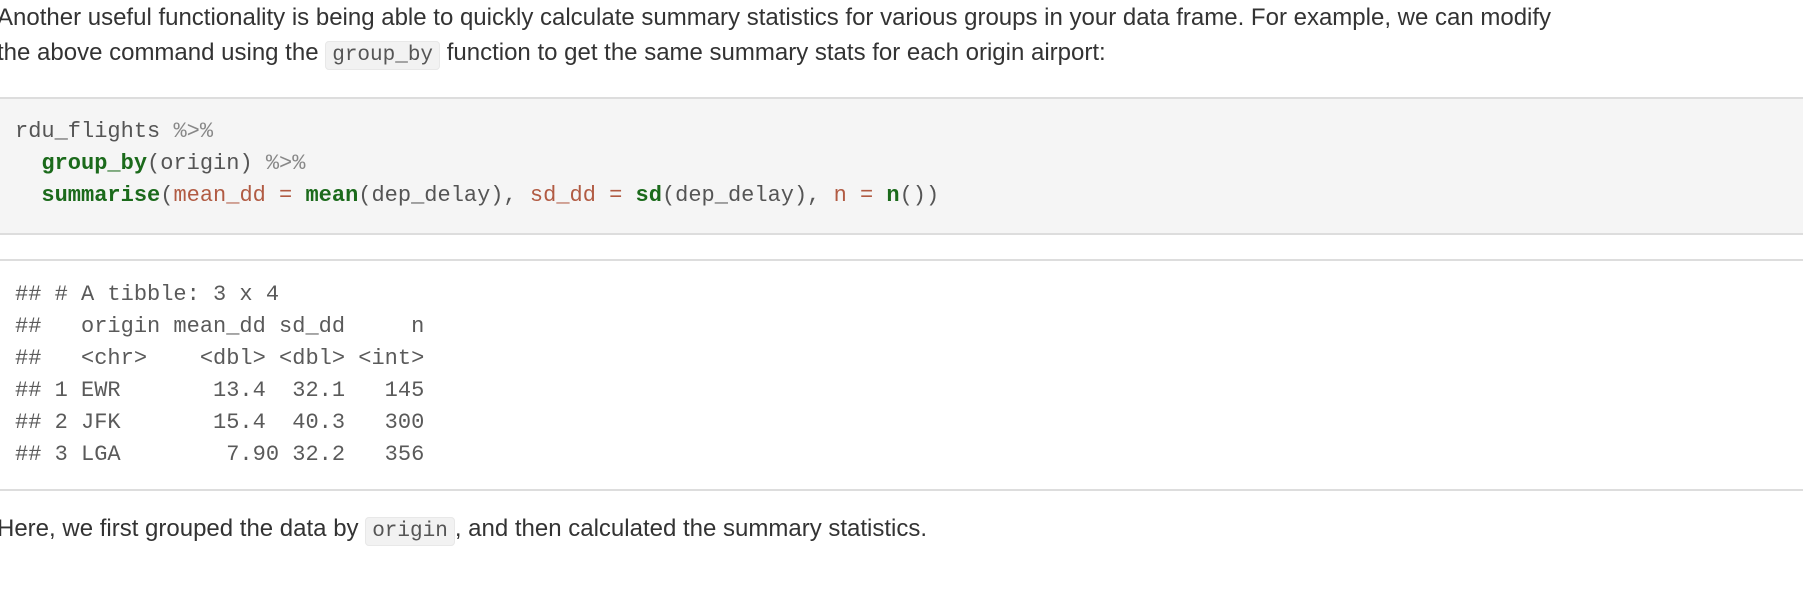 The height and width of the screenshot is (614, 1803). What do you see at coordinates (919, 195) in the screenshot?
I see `code-call-args: ())` at bounding box center [919, 195].